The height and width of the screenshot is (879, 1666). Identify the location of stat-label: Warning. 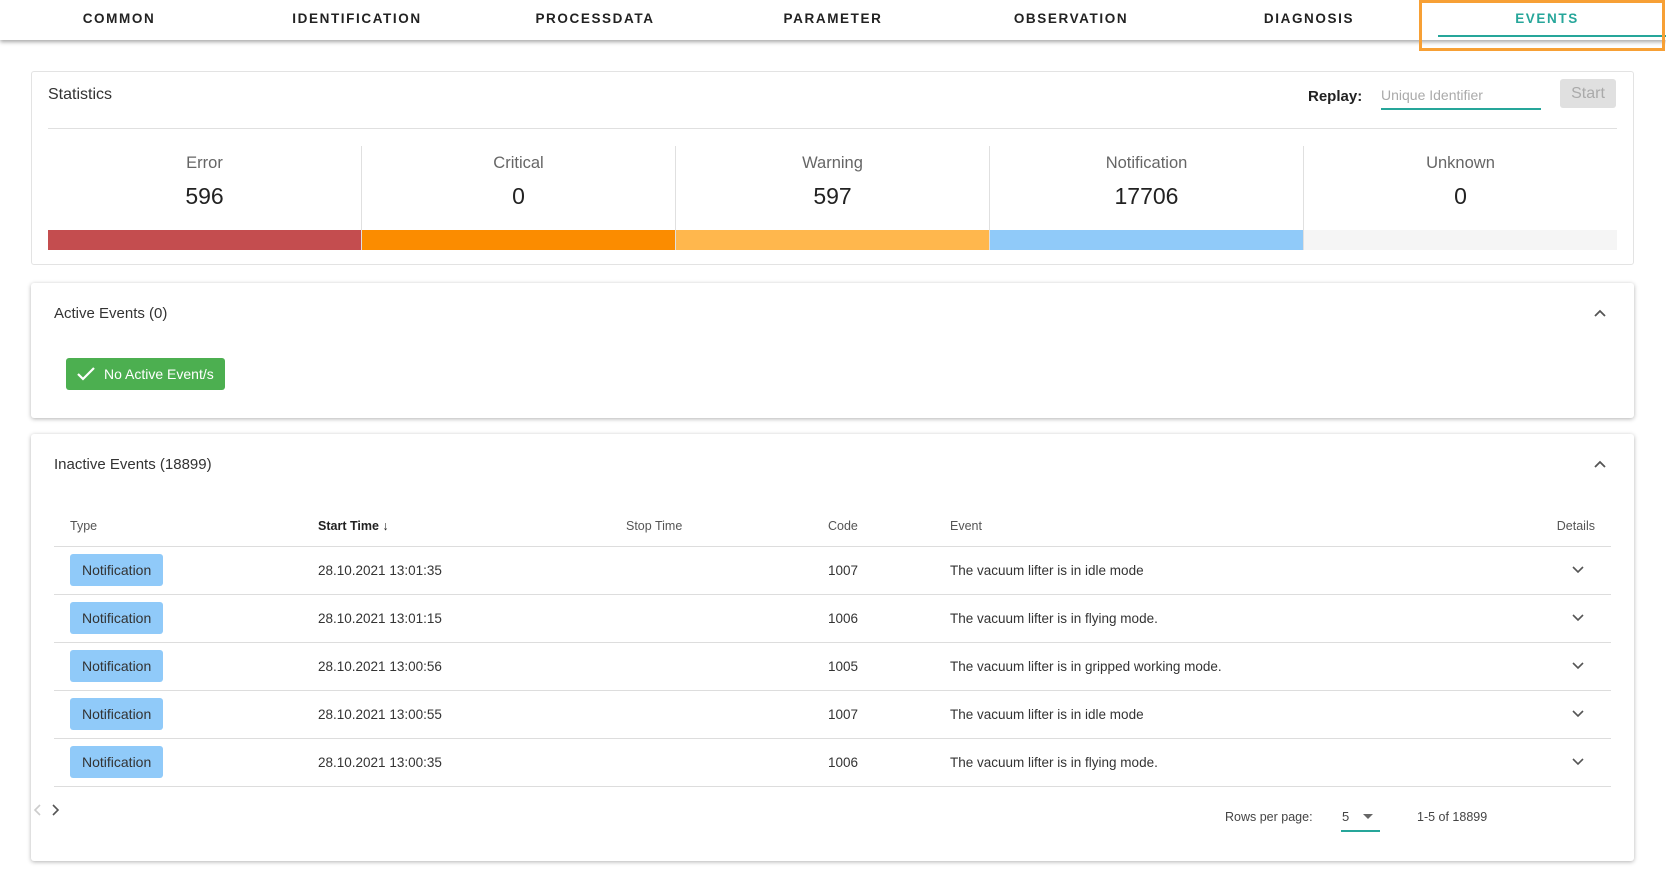
(832, 163).